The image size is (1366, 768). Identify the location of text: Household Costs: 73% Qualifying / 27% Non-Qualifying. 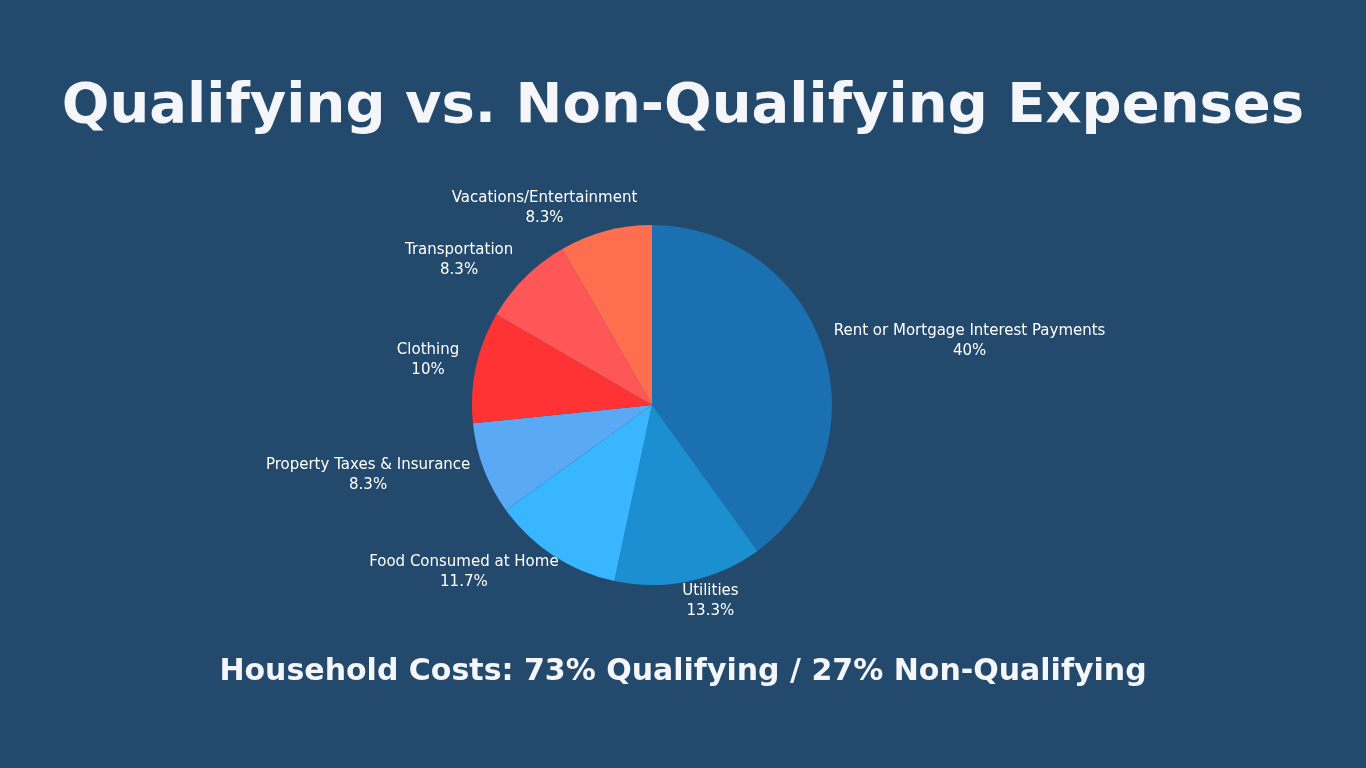
(683, 669).